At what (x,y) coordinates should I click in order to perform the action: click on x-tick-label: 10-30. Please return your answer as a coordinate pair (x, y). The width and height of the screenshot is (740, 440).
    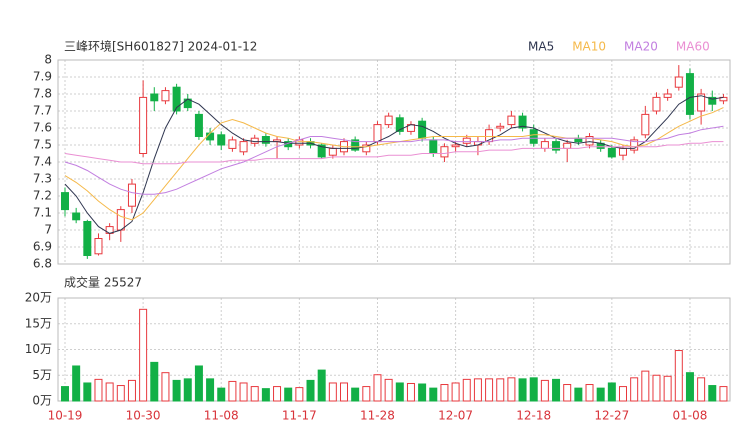
    Looking at the image, I should click on (143, 416).